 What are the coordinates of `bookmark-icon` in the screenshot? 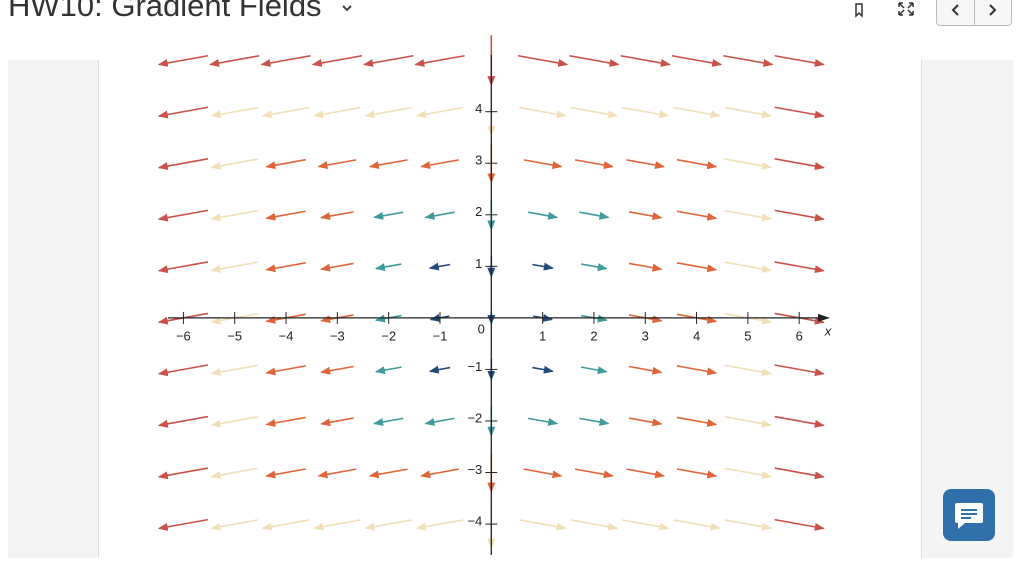 It's located at (859, 10).